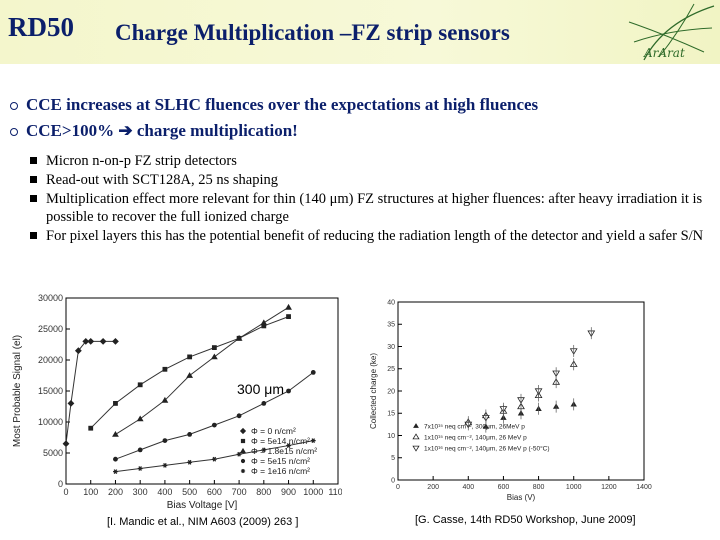 The height and width of the screenshot is (540, 720). I want to click on logo-text: ArArat, so click(664, 53).